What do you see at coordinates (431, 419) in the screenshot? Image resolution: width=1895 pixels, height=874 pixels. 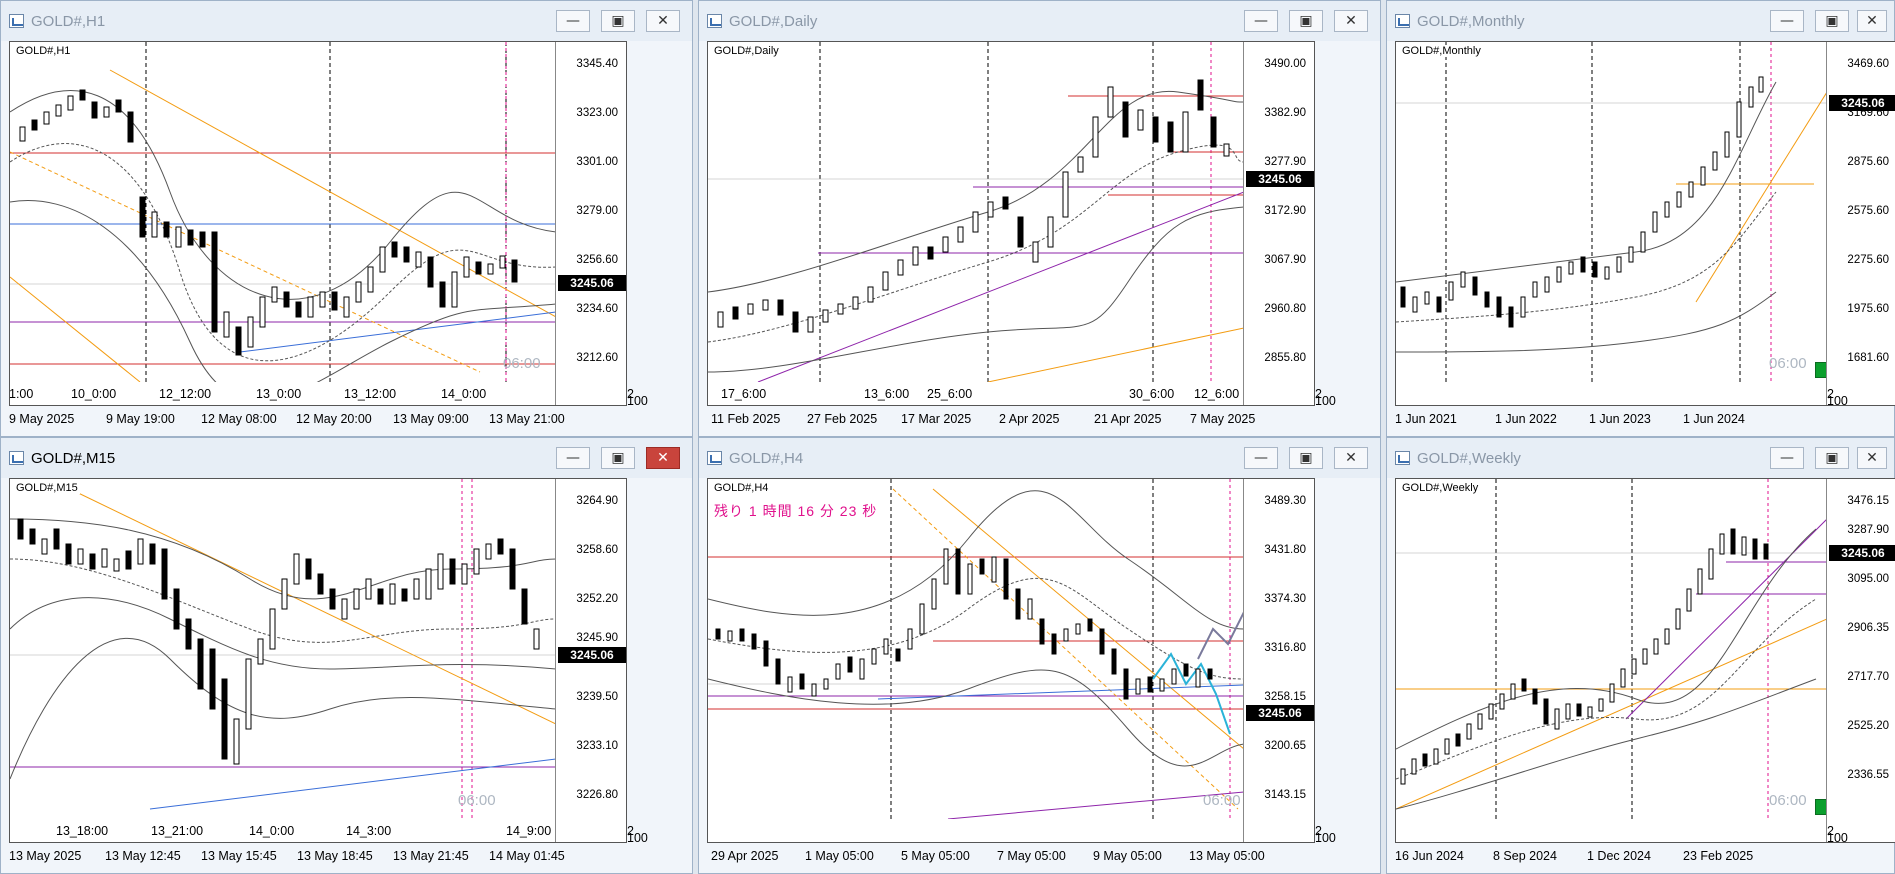 I see `date-label: 13 May 09:00` at bounding box center [431, 419].